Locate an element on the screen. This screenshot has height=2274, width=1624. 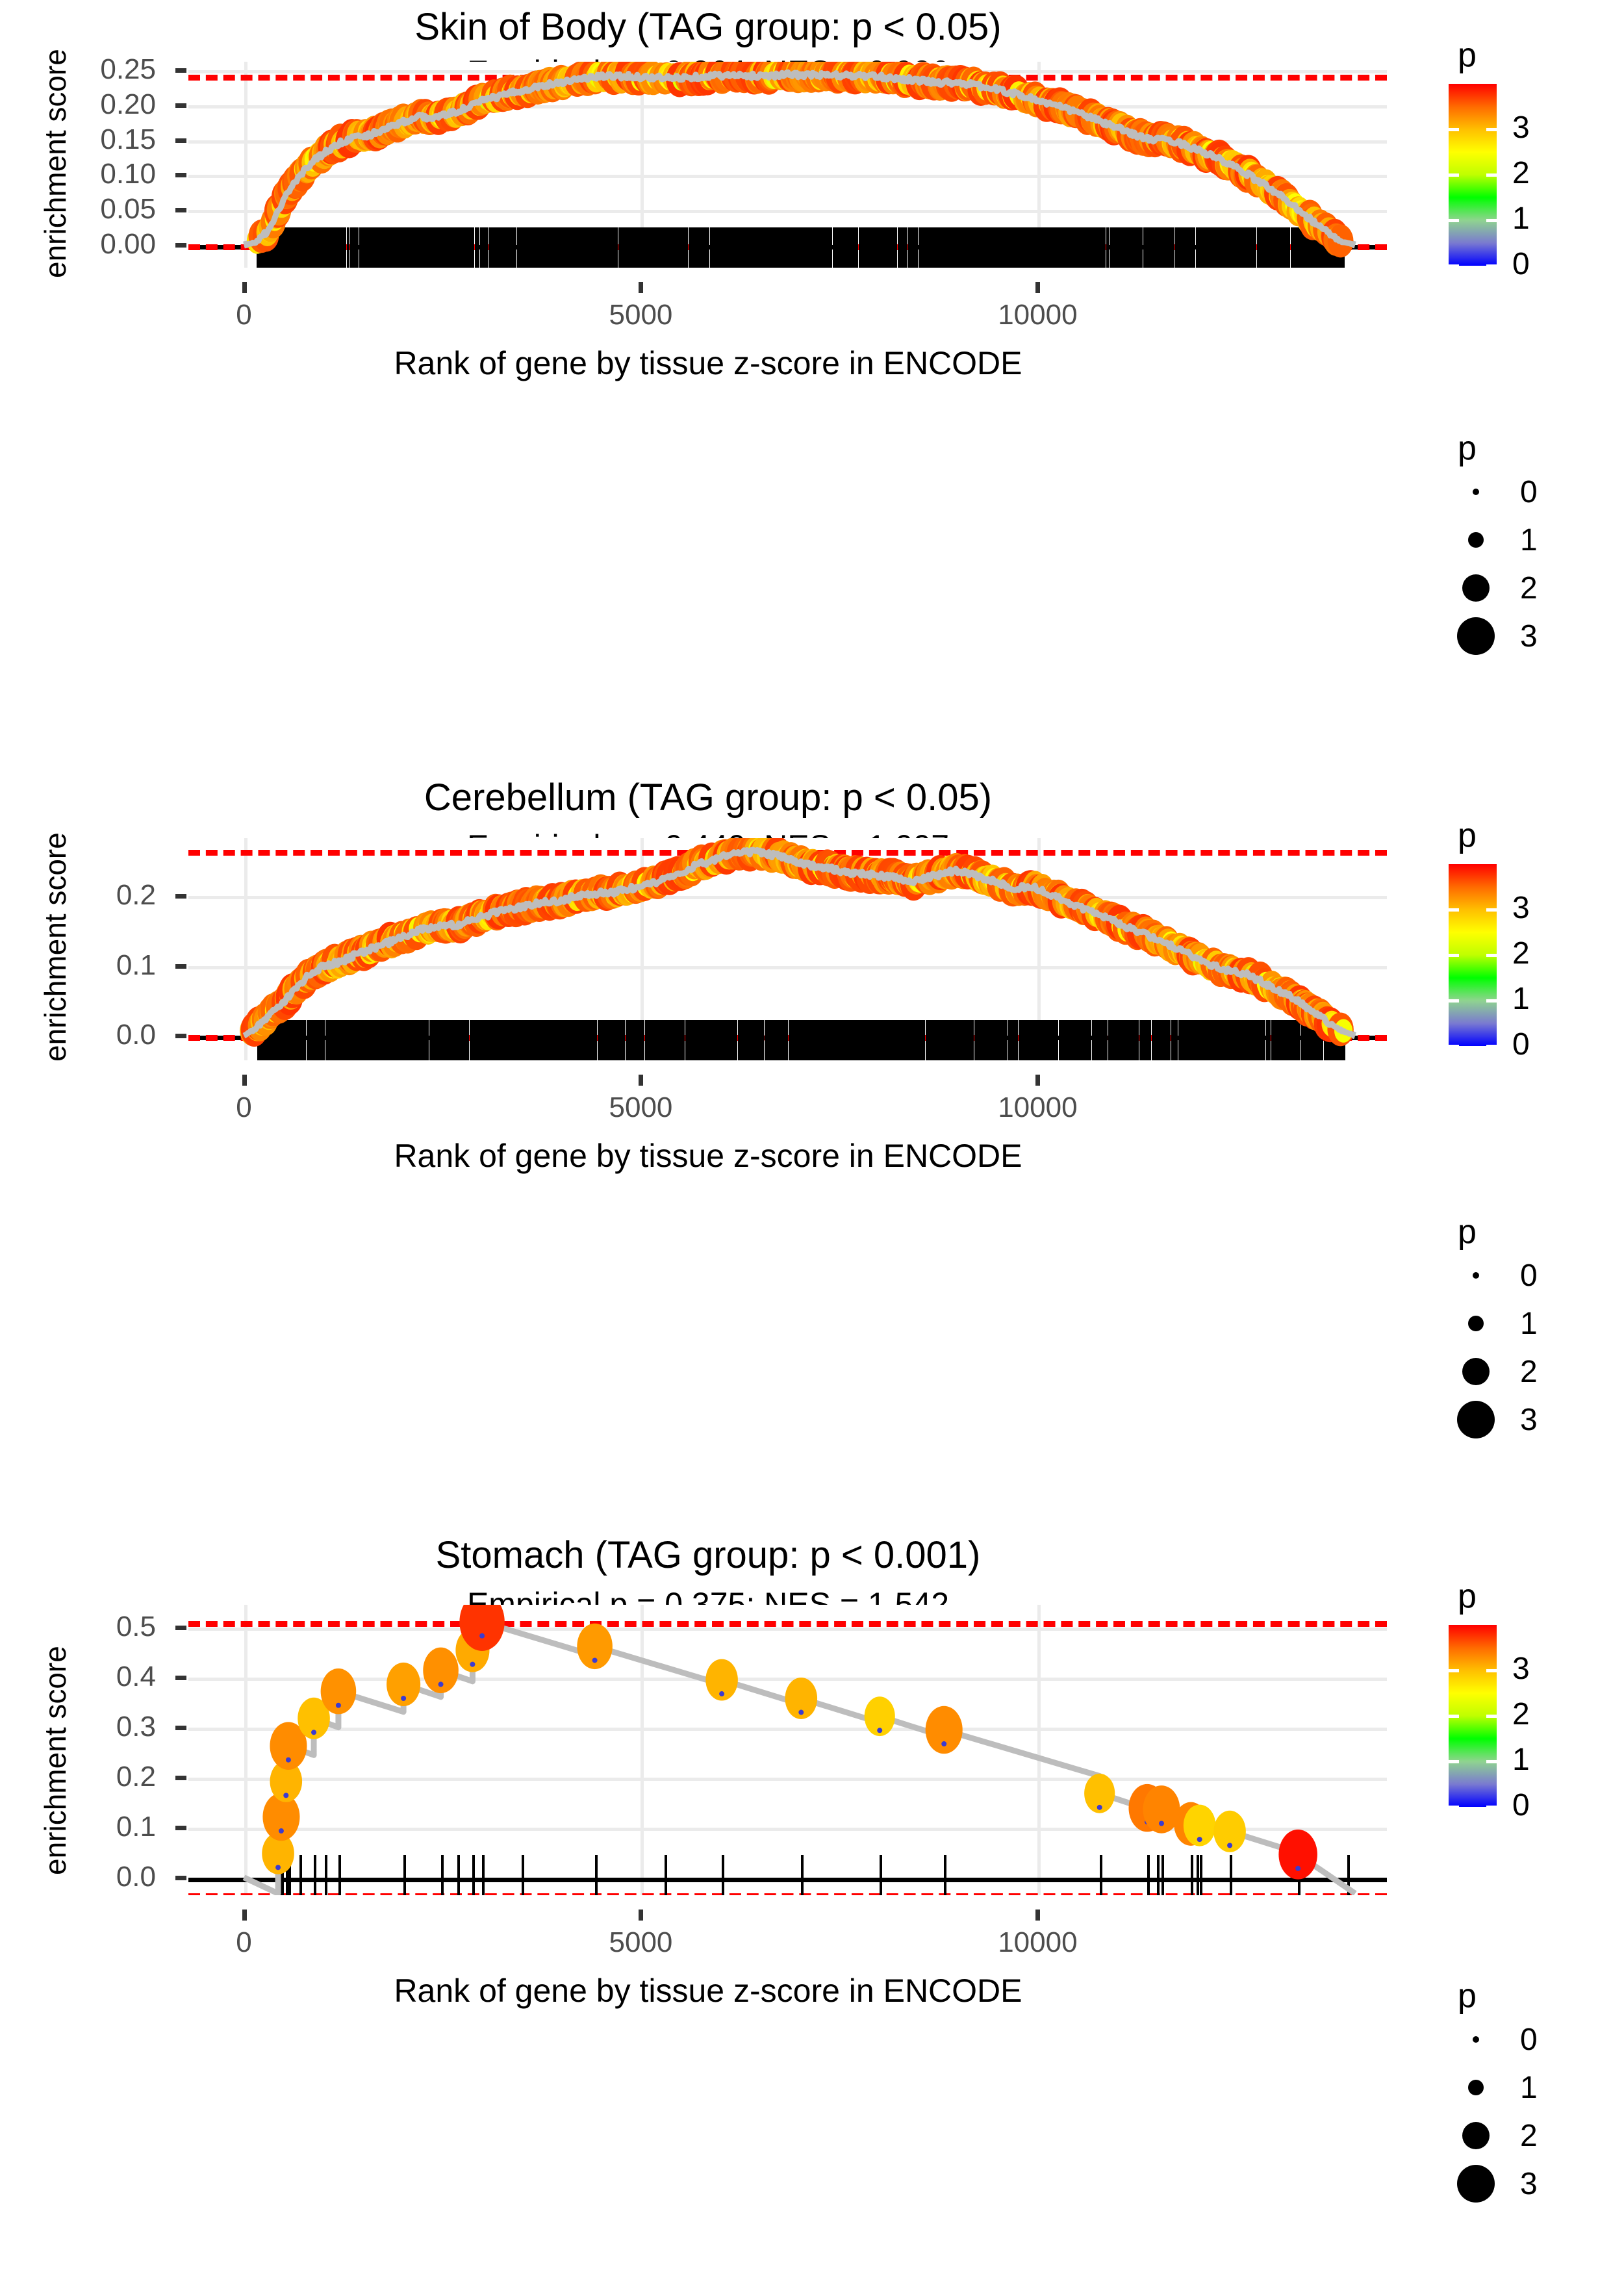
y-axis-label: enrichment score is located at coordinates (55, 1760).